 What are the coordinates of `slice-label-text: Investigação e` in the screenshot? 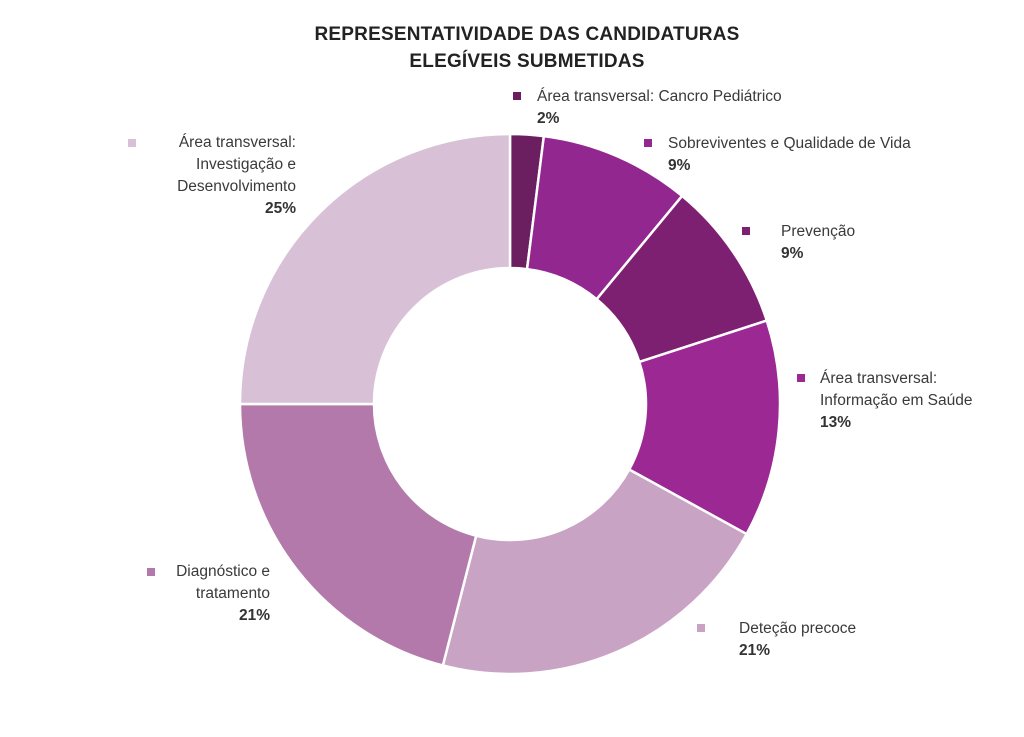 It's located at (246, 164).